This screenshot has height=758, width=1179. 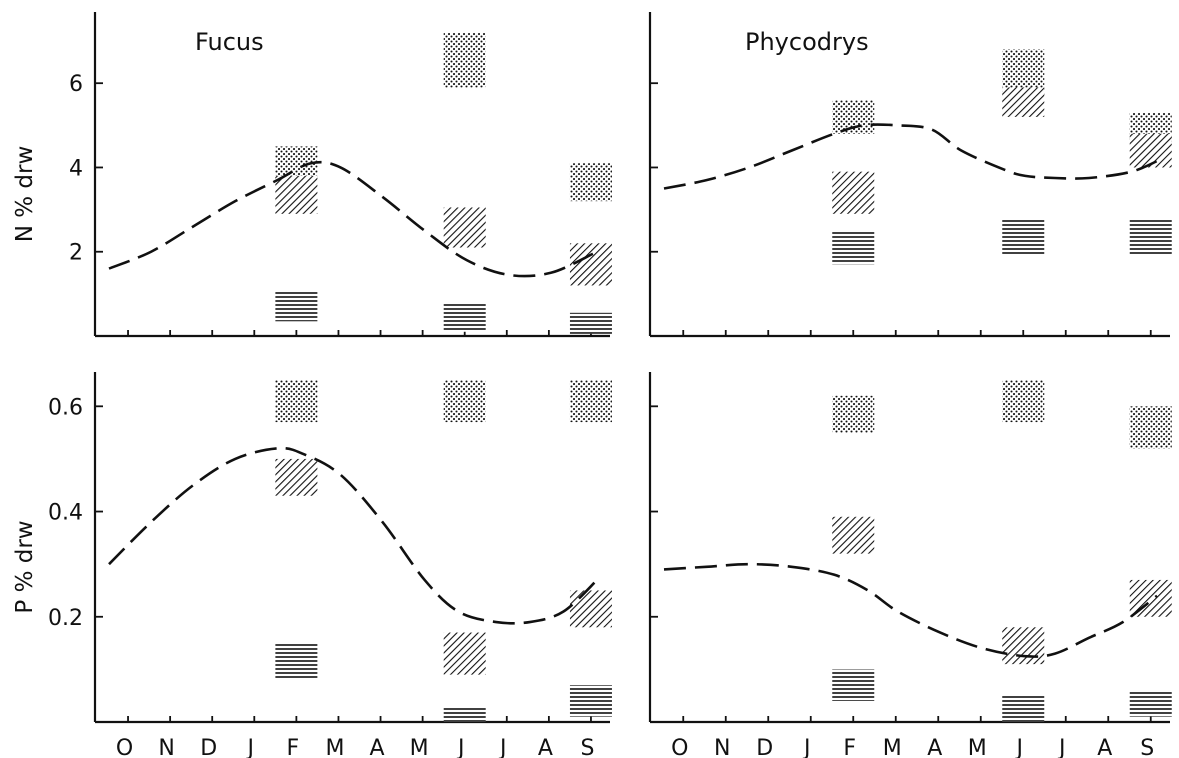 What do you see at coordinates (25, 566) in the screenshot?
I see `y-axis-label: P % drw` at bounding box center [25, 566].